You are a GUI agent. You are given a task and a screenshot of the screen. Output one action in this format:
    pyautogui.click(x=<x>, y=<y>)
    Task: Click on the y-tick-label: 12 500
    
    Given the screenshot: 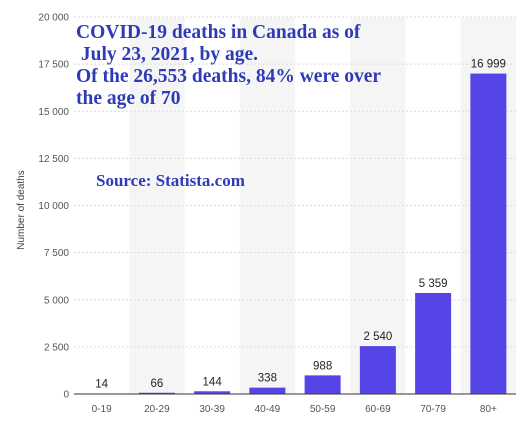 What is the action you would take?
    pyautogui.click(x=53, y=159)
    